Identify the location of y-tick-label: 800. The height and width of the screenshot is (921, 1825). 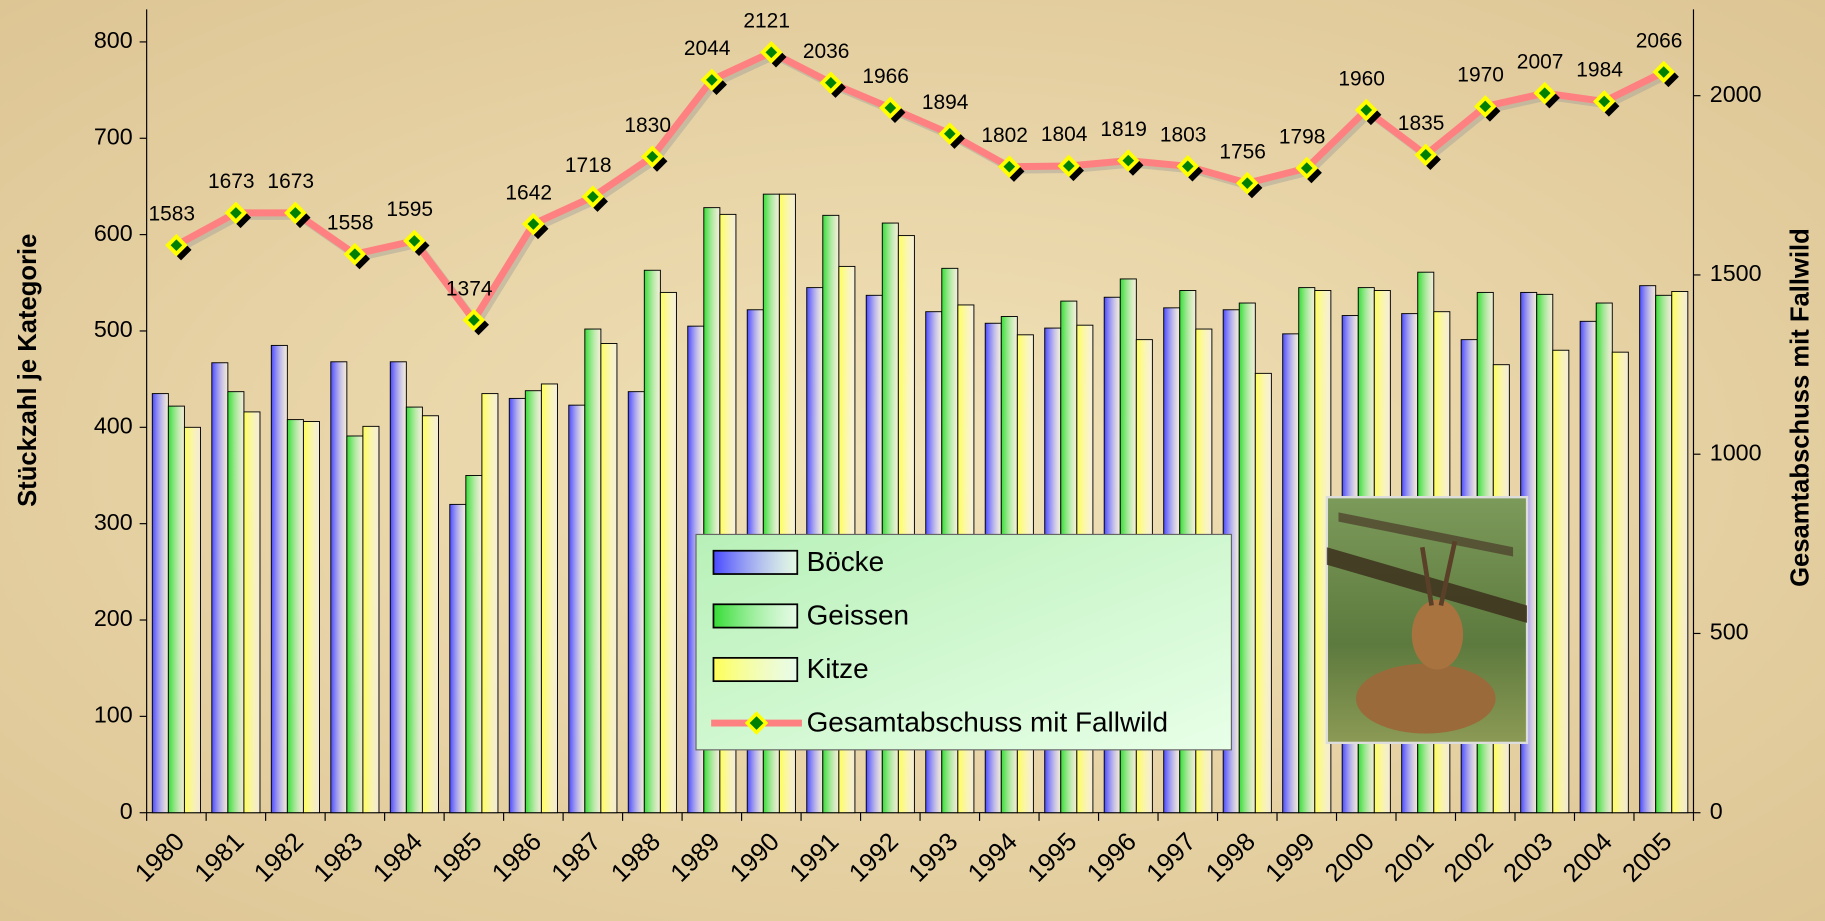
(113, 40).